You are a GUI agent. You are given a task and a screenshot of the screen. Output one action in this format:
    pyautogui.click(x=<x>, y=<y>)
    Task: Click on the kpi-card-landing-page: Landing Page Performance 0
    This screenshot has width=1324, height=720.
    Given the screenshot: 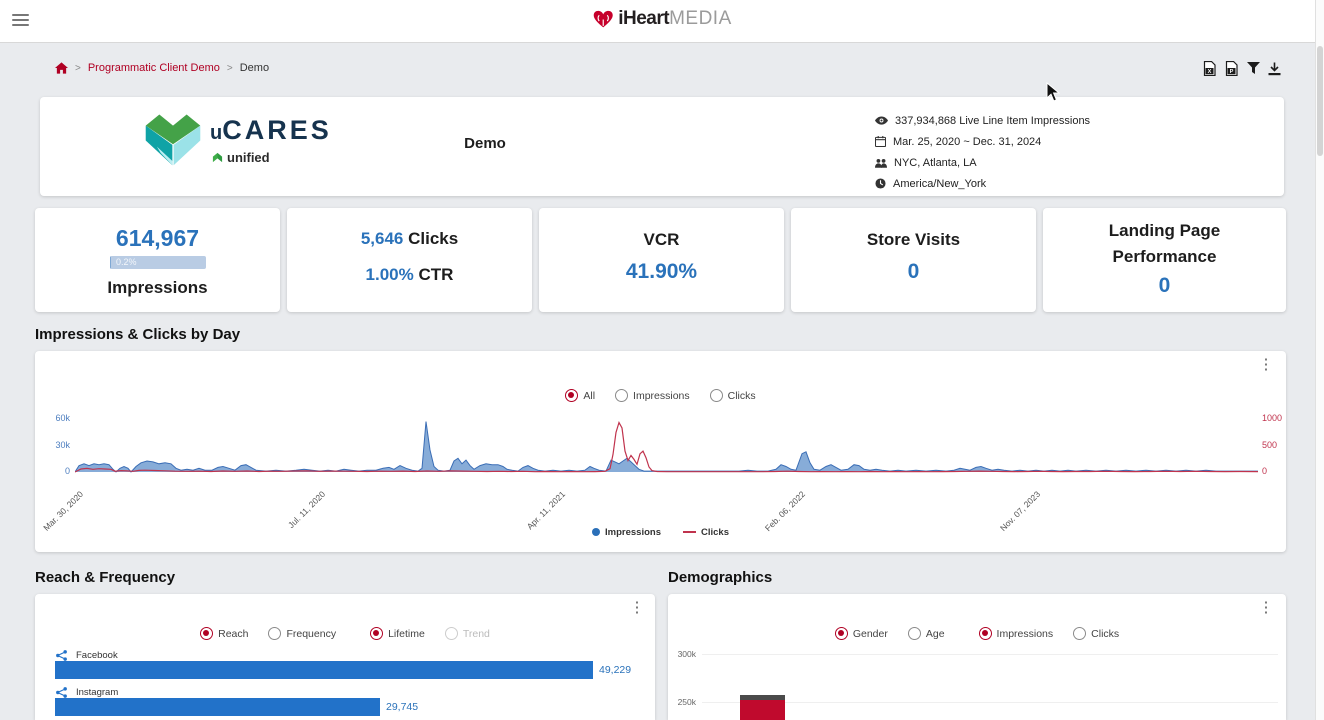 What is the action you would take?
    pyautogui.click(x=1164, y=260)
    